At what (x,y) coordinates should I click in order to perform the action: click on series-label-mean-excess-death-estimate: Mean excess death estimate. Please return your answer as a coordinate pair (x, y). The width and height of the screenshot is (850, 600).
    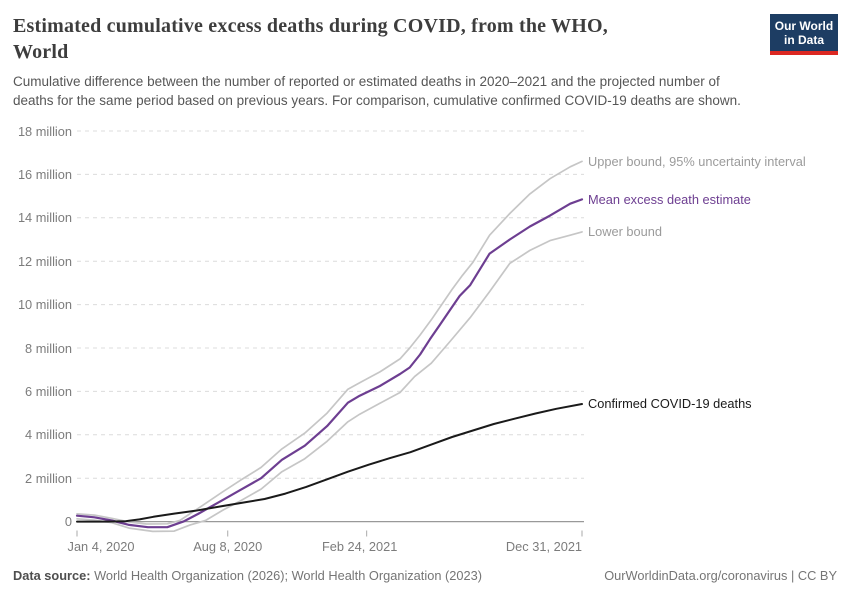
    Looking at the image, I should click on (669, 199).